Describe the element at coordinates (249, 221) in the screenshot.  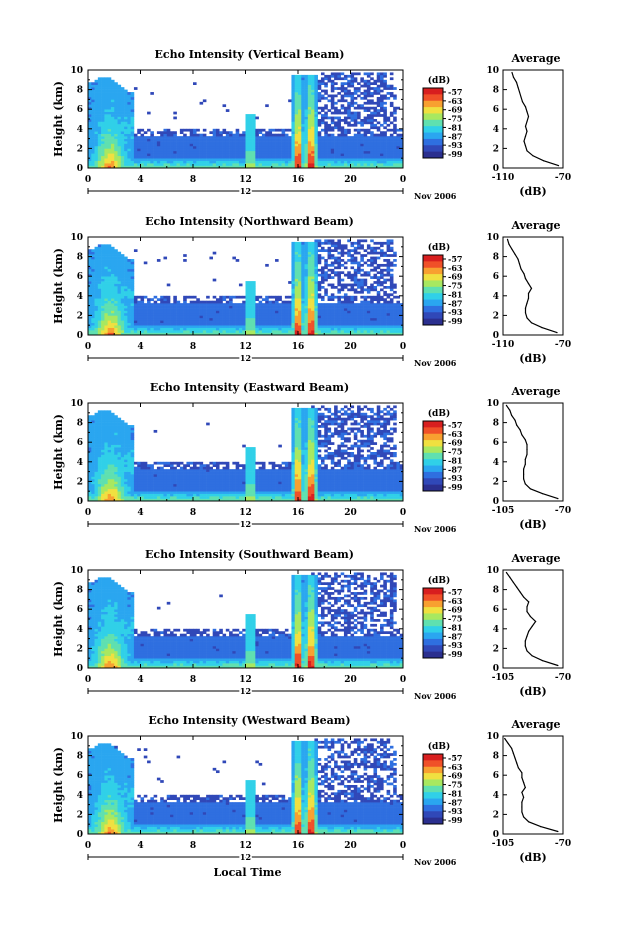
I see `chart-title: Echo Intensity (Northward Beam)` at that location.